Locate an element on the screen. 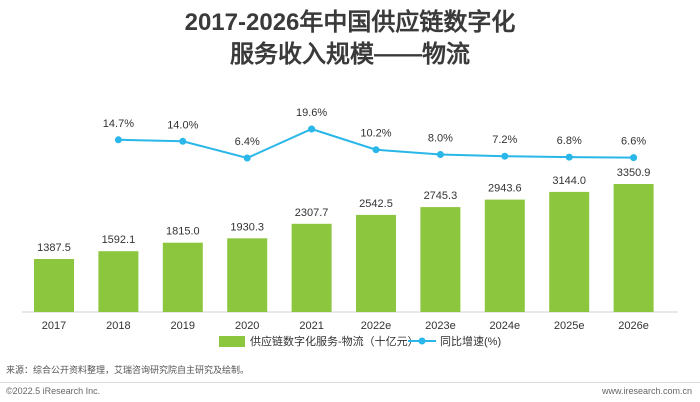  growth-point-2023e is located at coordinates (440, 154).